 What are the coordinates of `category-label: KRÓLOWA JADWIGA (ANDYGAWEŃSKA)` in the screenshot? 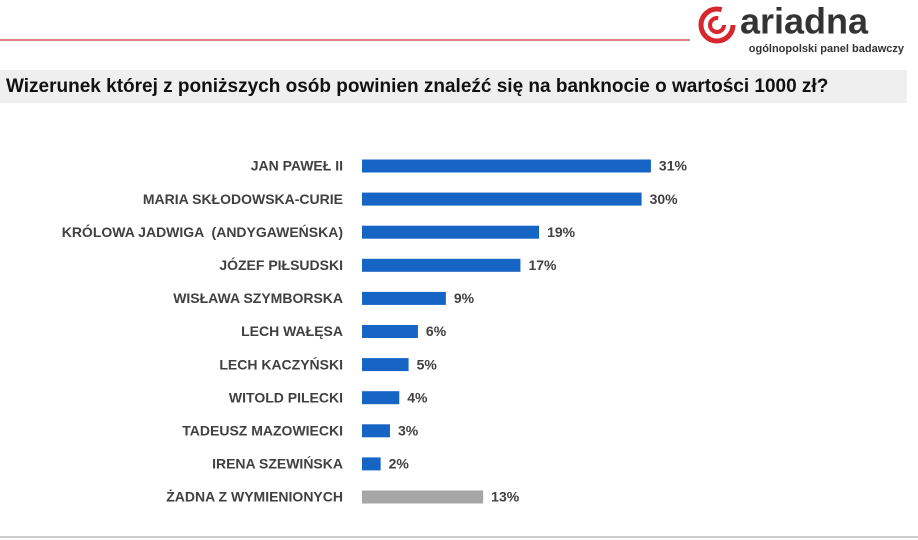 It's located at (202, 231).